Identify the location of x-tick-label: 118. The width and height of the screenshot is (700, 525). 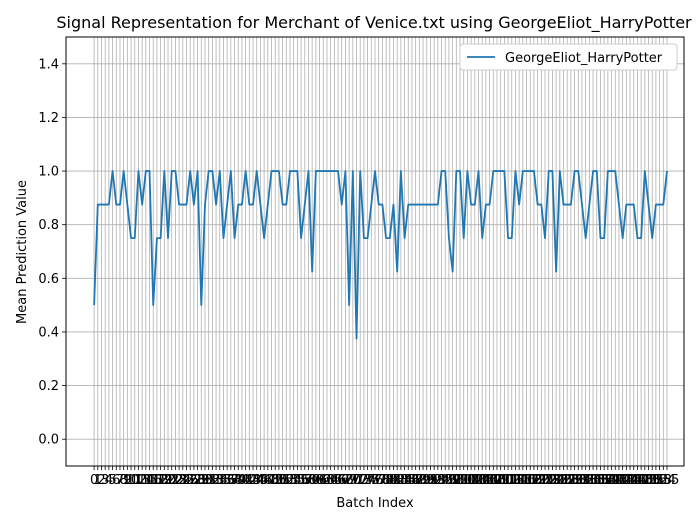
(530, 480).